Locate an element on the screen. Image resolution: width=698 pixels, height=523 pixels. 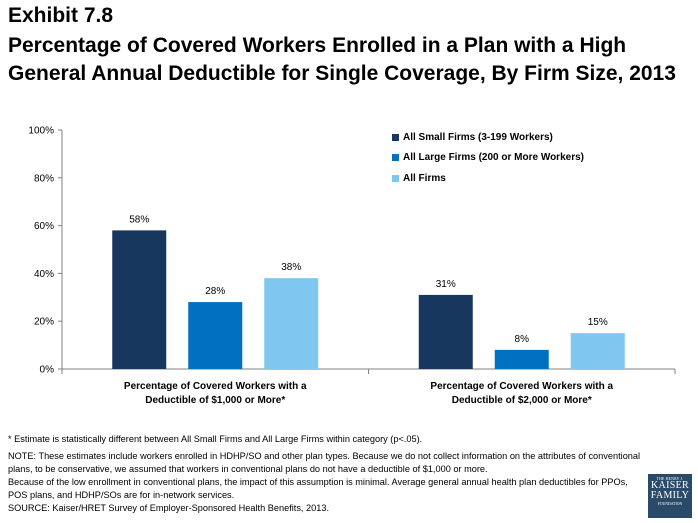
logo-line-3: FAMILY is located at coordinates (670, 495).